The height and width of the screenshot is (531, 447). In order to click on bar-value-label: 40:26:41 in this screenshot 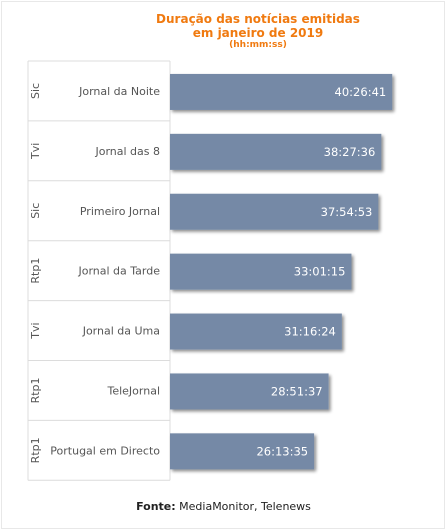, I will do `click(361, 92)`.